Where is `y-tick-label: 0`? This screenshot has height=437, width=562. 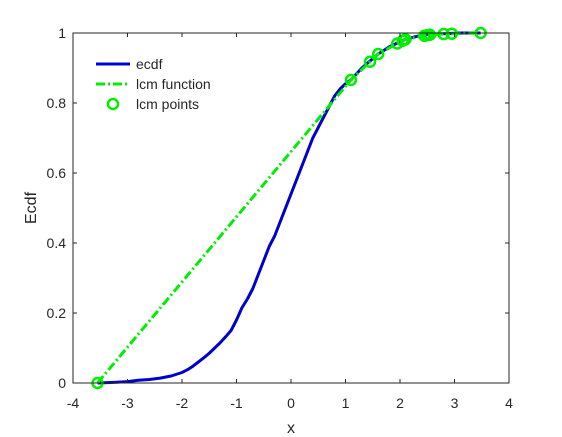 y-tick-label: 0 is located at coordinates (62, 383).